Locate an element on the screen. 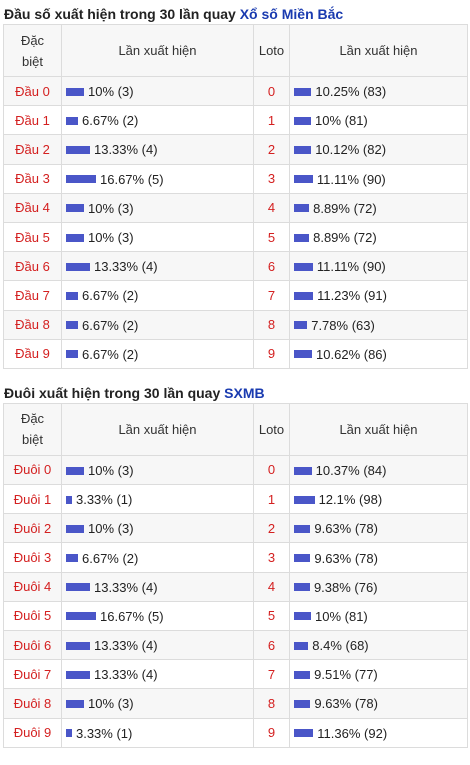 The height and width of the screenshot is (765, 470). table-row: Đầu 8 6.67% (2) 8 7.78% (63) is located at coordinates (235, 324).